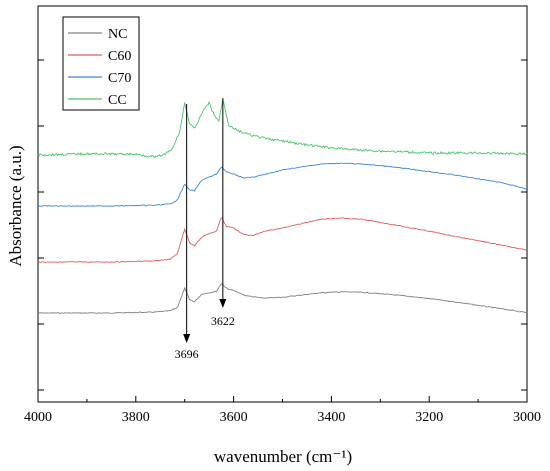 The width and height of the screenshot is (550, 471). What do you see at coordinates (117, 100) in the screenshot?
I see `legend-label-cc: CC` at bounding box center [117, 100].